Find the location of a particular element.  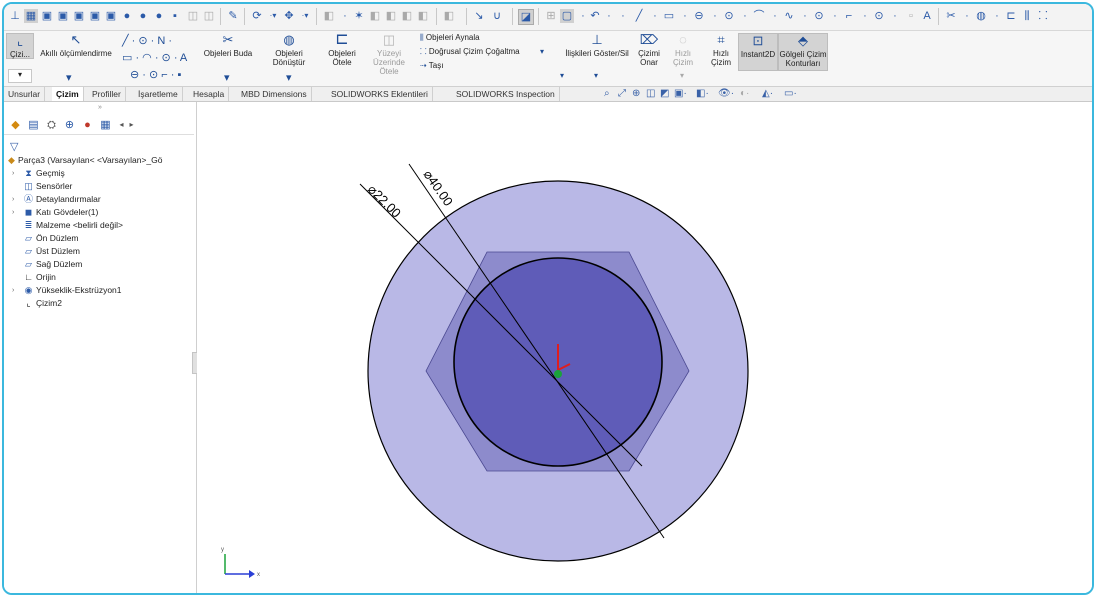

origin-point is located at coordinates (558, 374).